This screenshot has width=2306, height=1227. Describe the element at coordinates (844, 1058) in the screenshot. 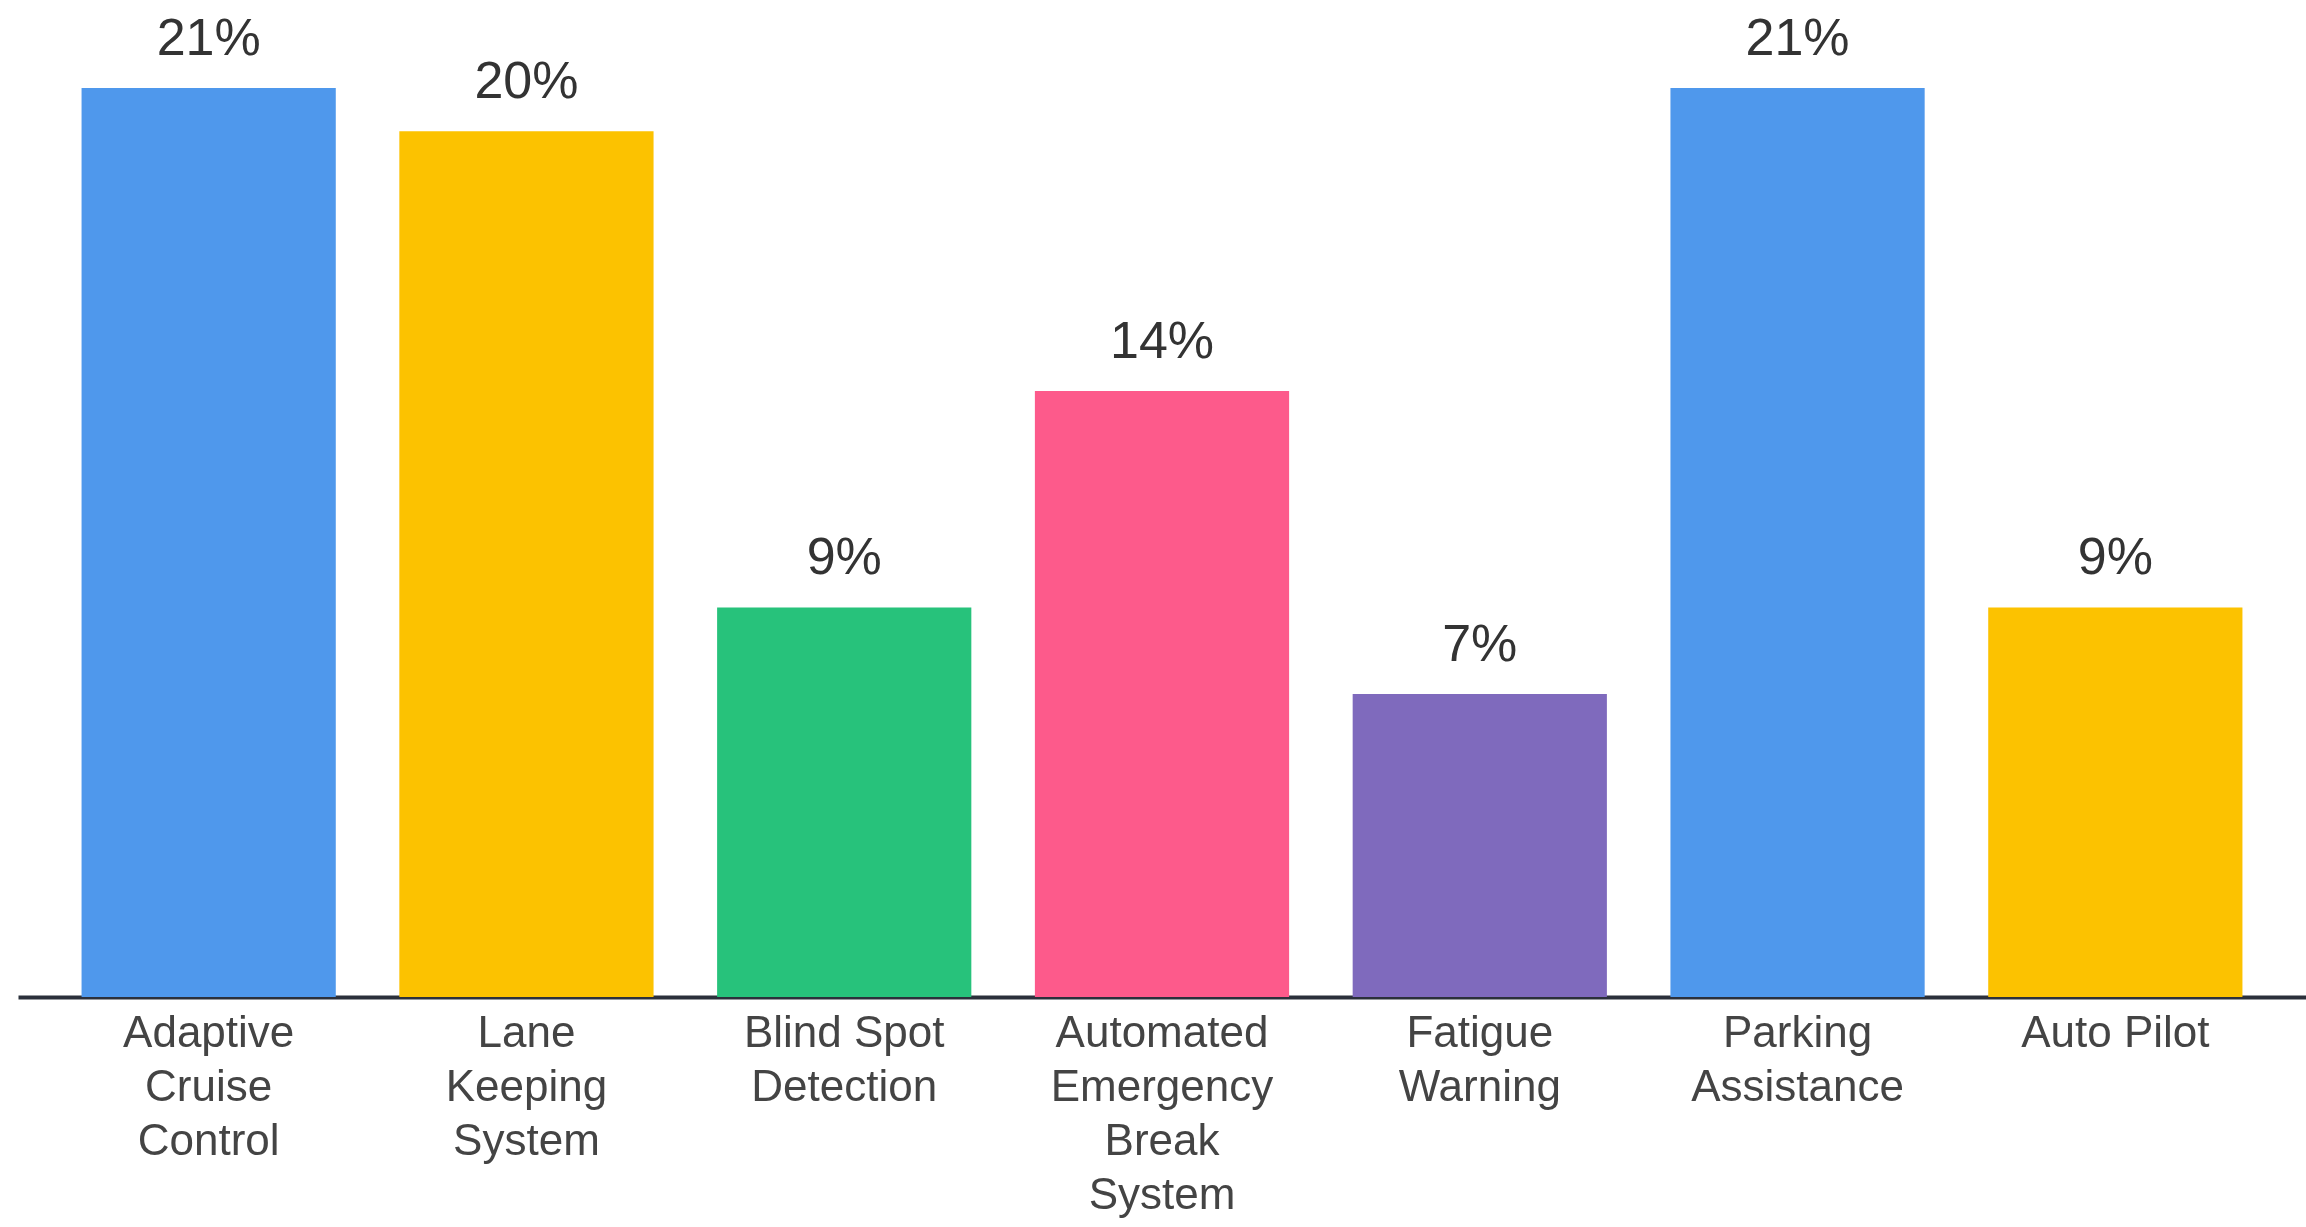

I see `x-tick-label: Blind Spot Detection` at that location.